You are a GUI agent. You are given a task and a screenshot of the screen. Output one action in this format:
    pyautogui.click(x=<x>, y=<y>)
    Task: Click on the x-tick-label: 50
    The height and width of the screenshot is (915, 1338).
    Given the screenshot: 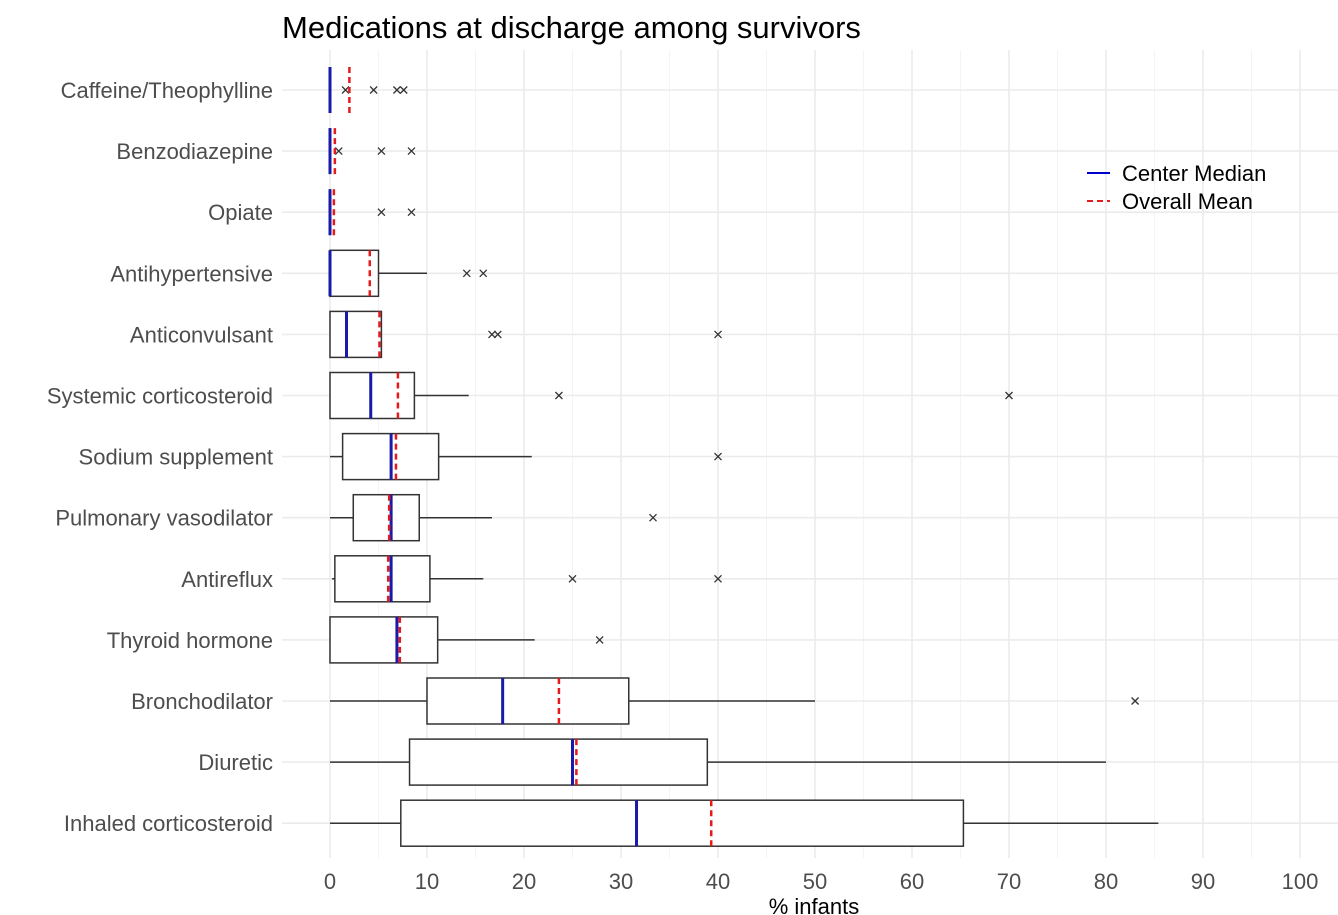 What is the action you would take?
    pyautogui.click(x=815, y=881)
    